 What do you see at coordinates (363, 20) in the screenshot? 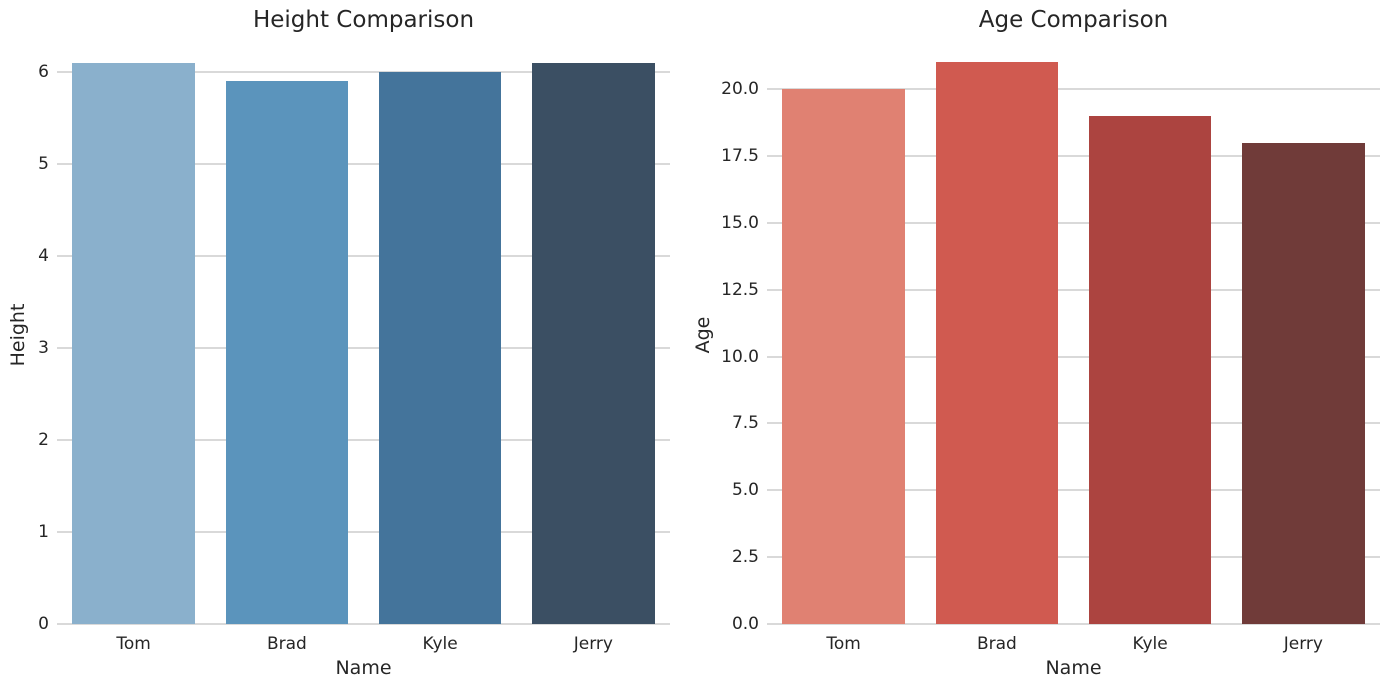
I see `chart-title: Height Comparison` at bounding box center [363, 20].